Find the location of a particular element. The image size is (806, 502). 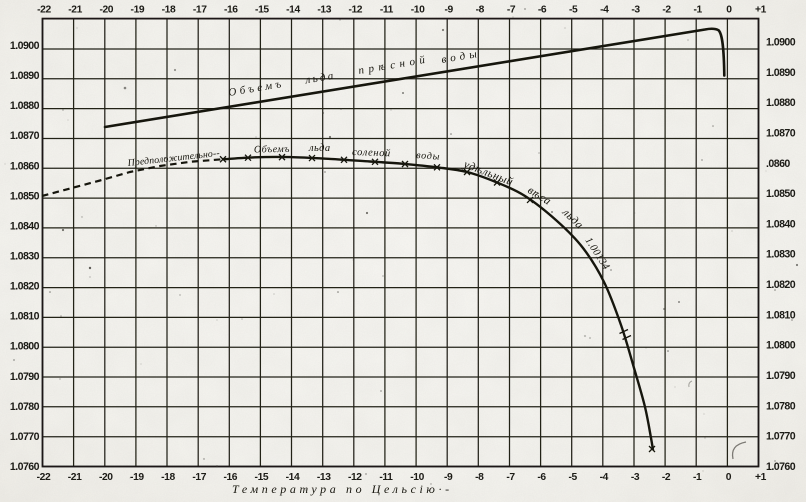

svg-text: Объемъ is located at coordinates (272, 150).